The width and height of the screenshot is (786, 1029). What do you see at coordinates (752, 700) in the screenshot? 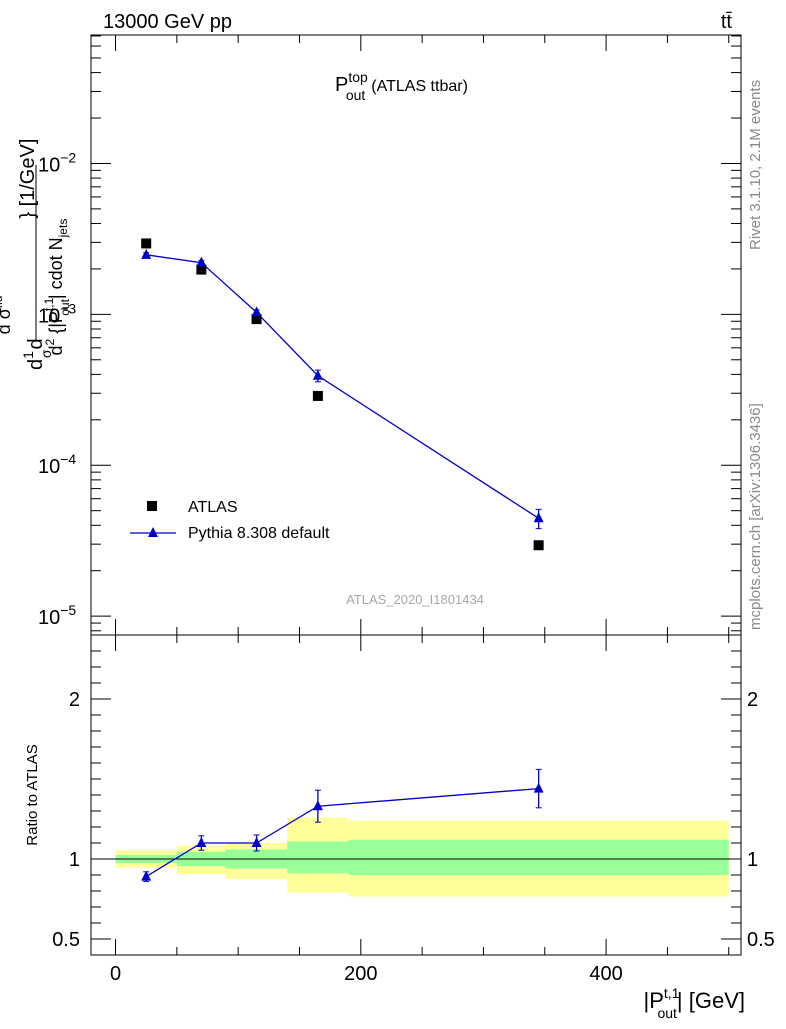
I see `ratio-y-tick-label-right: 2` at bounding box center [752, 700].